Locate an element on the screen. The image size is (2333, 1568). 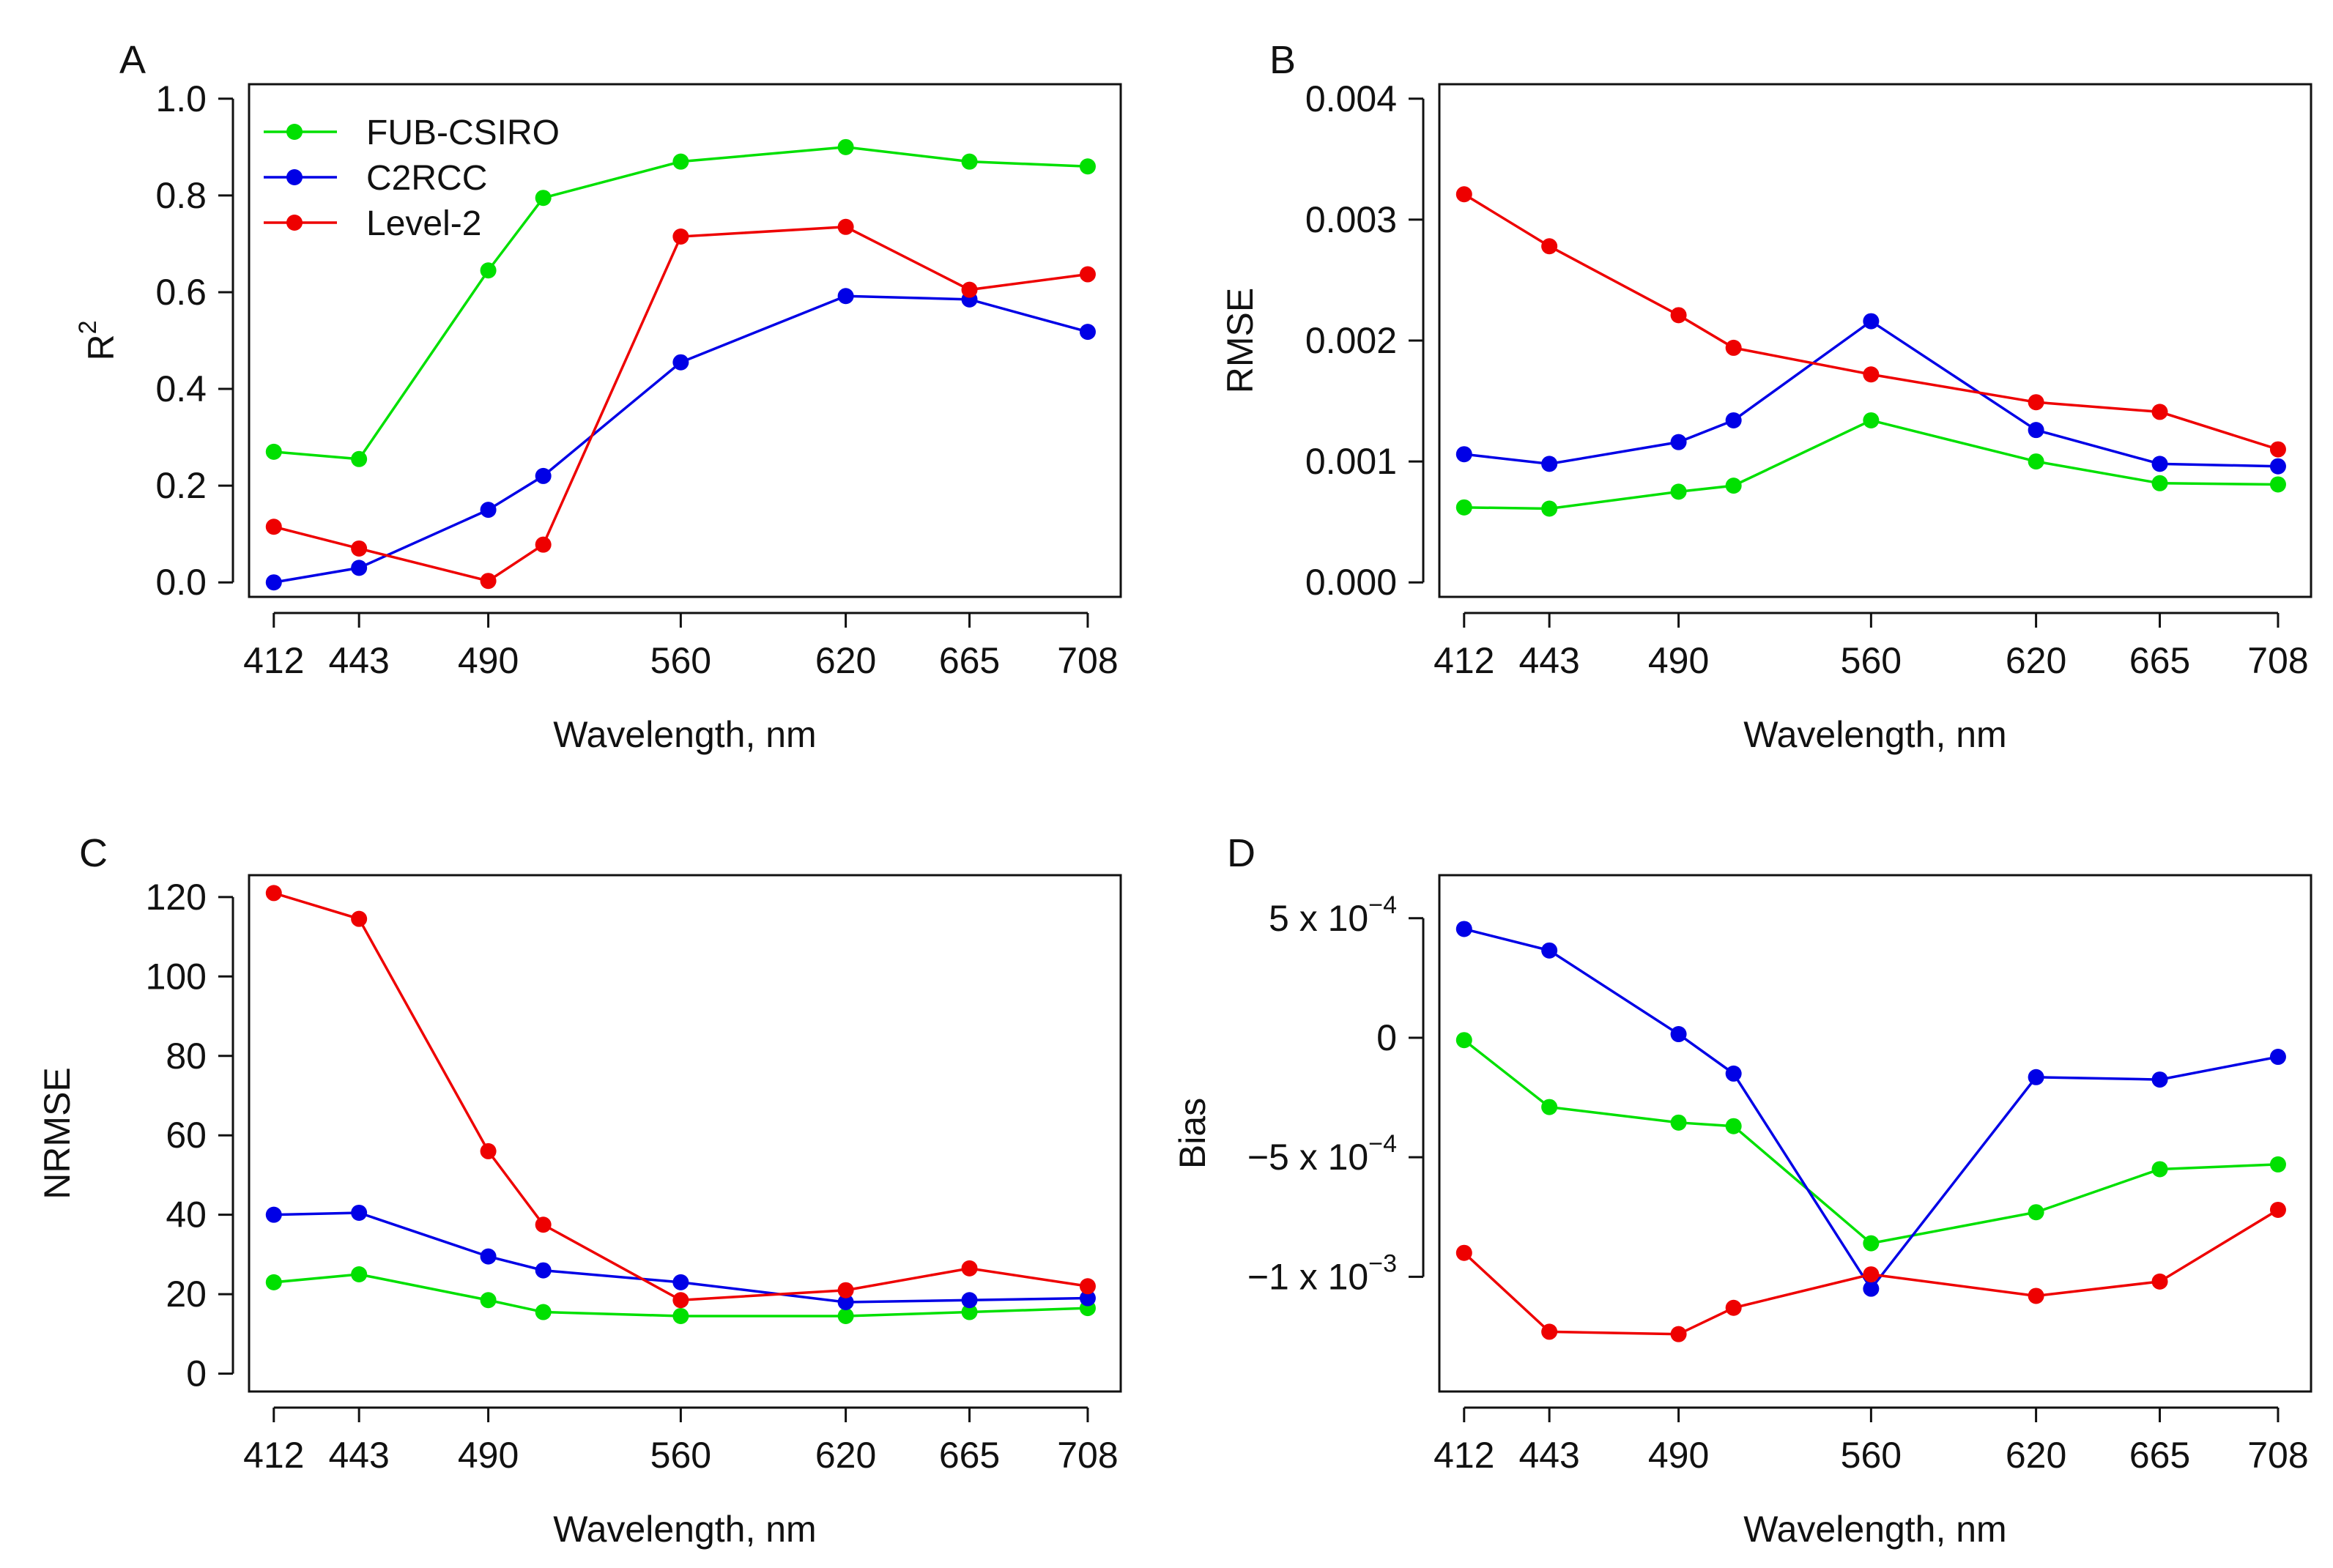
y-tick-label: 0.000 is located at coordinates (1351, 582).